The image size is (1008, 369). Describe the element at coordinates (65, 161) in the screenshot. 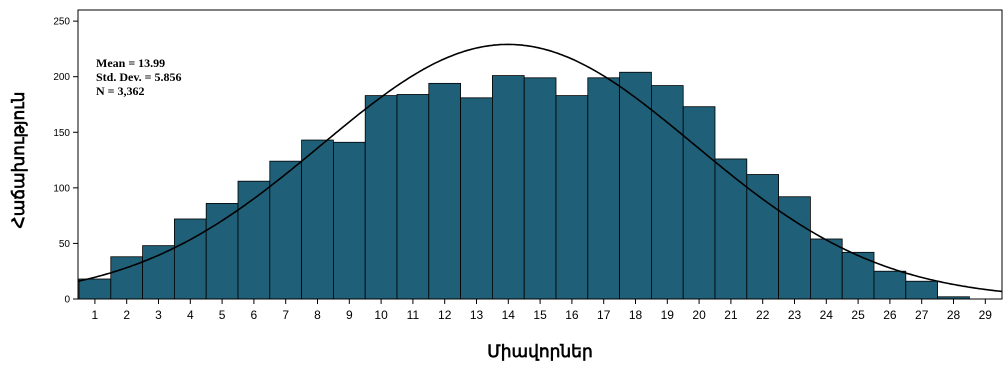

I see `y-axis: 0 50 100 150 200 250` at that location.